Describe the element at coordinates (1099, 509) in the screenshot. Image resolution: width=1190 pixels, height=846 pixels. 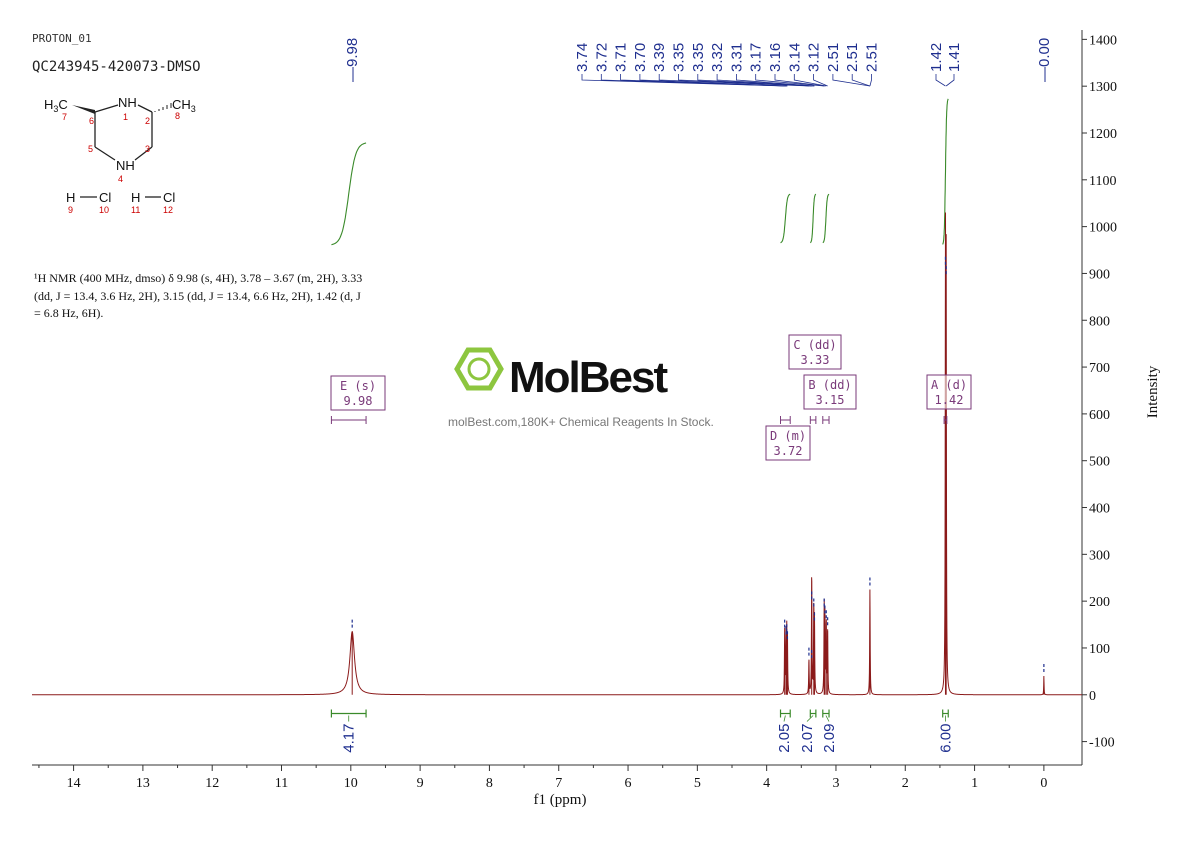
I see `y-tick-label: 400` at that location.